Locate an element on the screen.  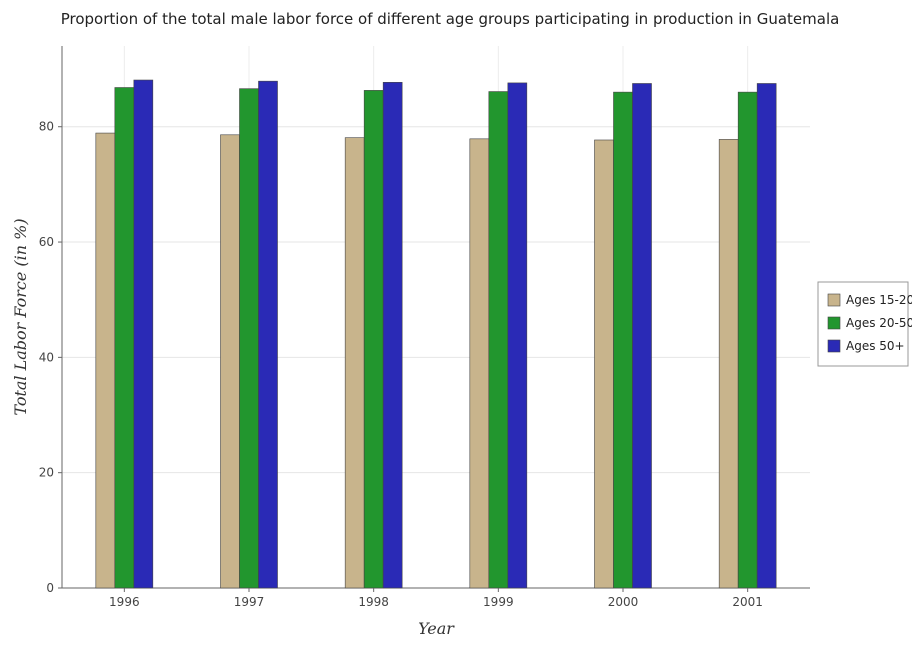
y-tick-label: 20 is located at coordinates (46, 473).